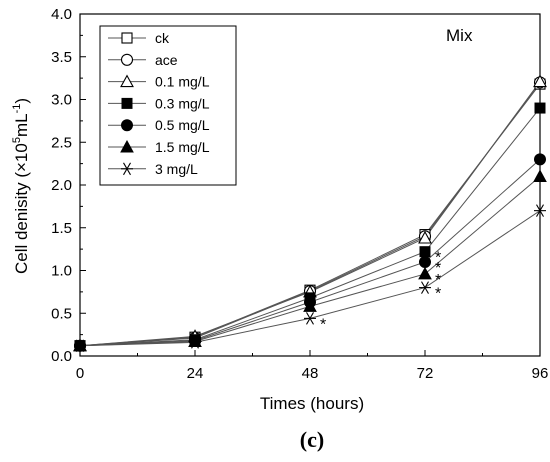 The width and height of the screenshot is (550, 462). Describe the element at coordinates (195, 373) in the screenshot. I see `x-tick-label: 24` at that location.